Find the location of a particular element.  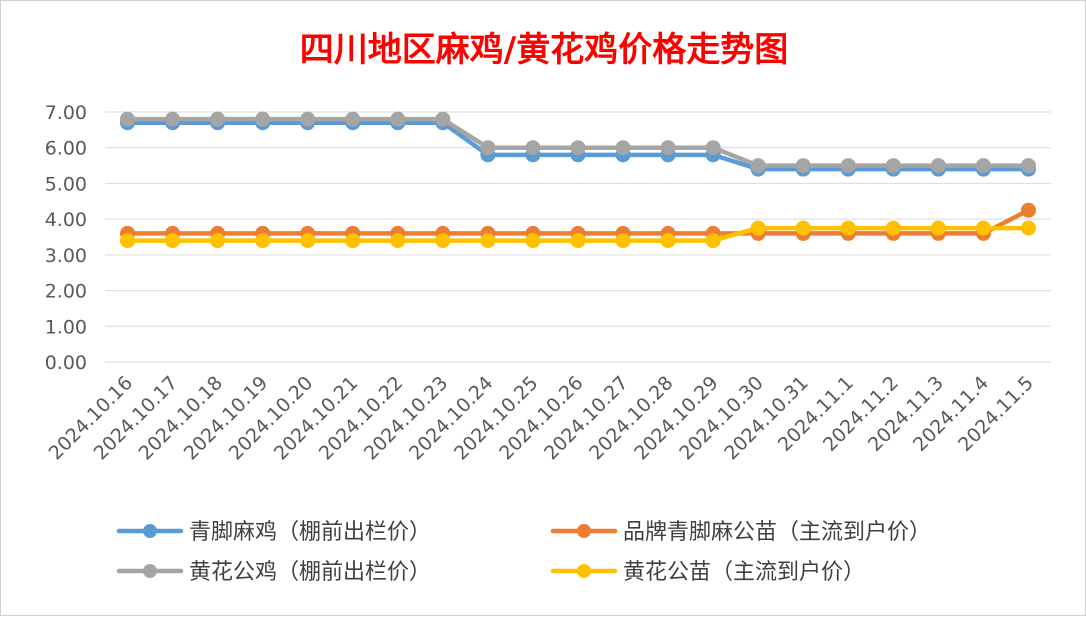

legend-item: 品牌青脚麻公苗（主流到户价） is located at coordinates (740, 532).